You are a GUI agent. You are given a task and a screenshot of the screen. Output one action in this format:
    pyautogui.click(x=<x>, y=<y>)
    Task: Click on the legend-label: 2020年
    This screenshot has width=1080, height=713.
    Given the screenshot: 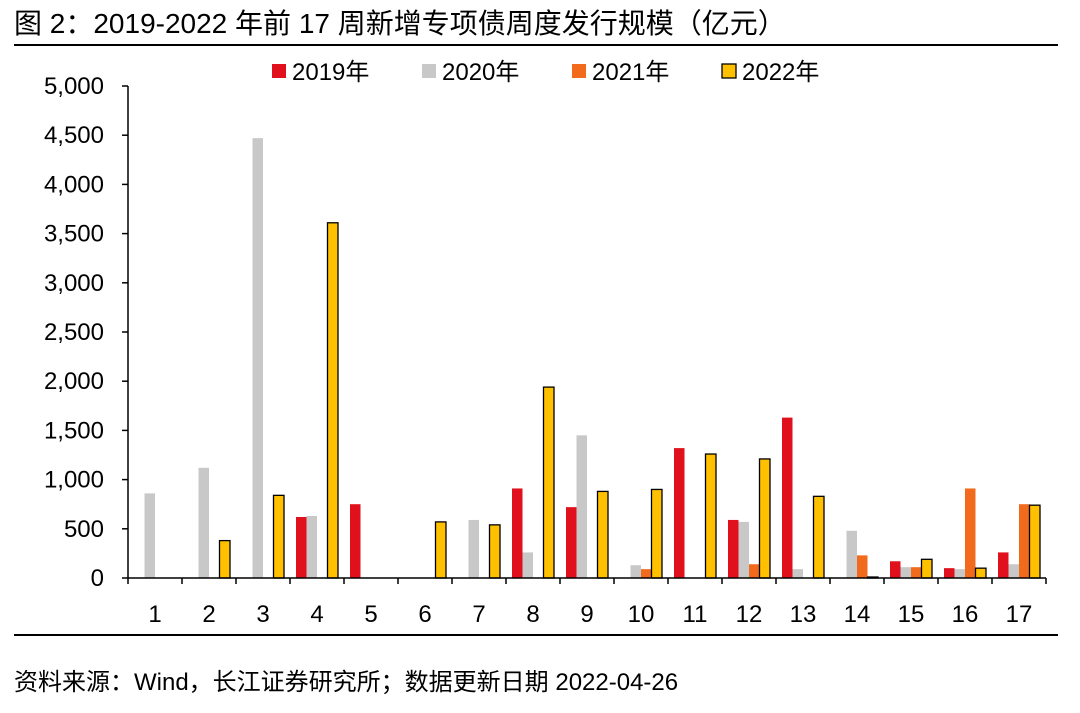 What is the action you would take?
    pyautogui.click(x=480, y=72)
    